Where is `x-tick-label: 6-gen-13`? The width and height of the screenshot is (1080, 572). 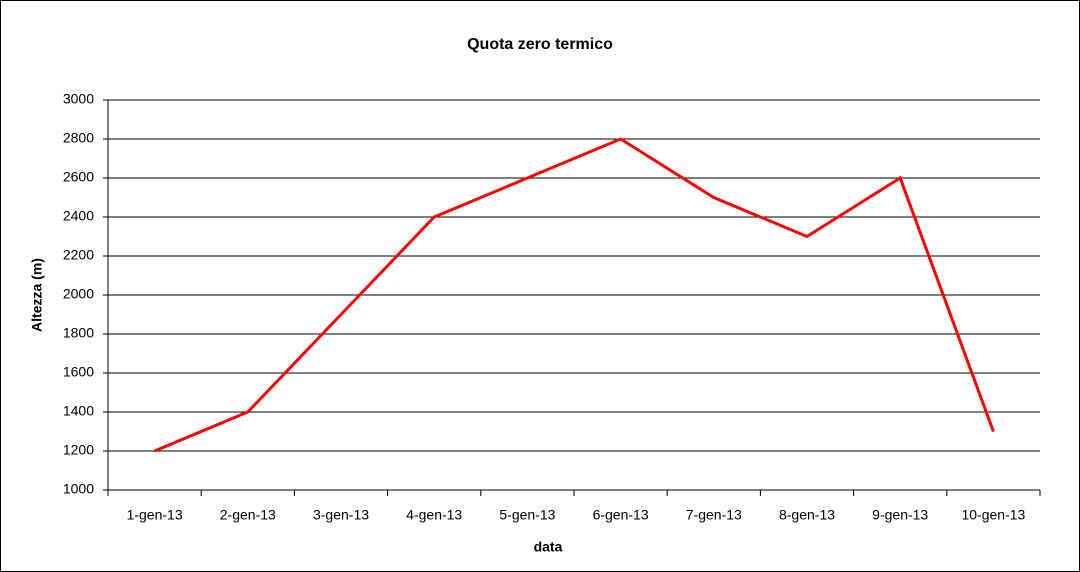
x-tick-label: 6-gen-13 is located at coordinates (621, 515).